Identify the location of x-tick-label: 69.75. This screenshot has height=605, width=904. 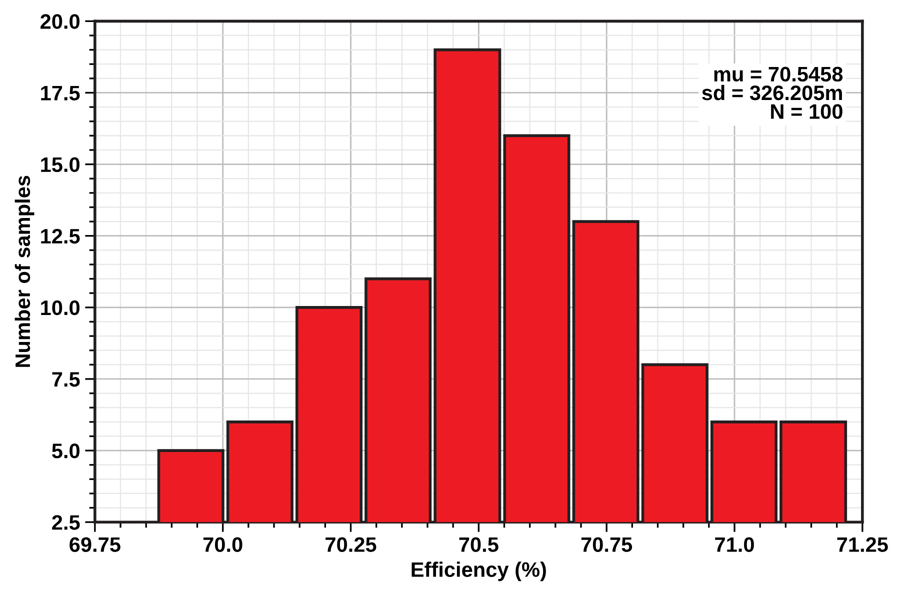
(95, 544).